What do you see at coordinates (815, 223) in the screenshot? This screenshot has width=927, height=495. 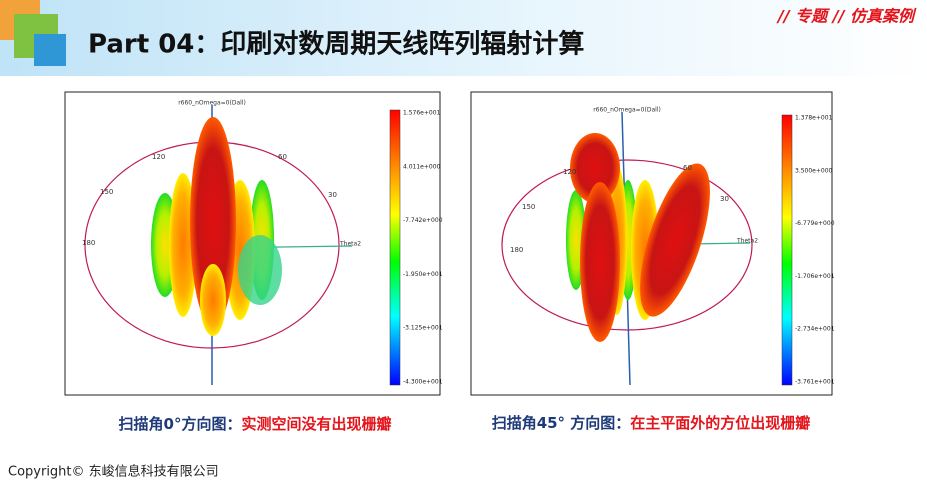 I see `colorbar-label: -6.779e+000` at bounding box center [815, 223].